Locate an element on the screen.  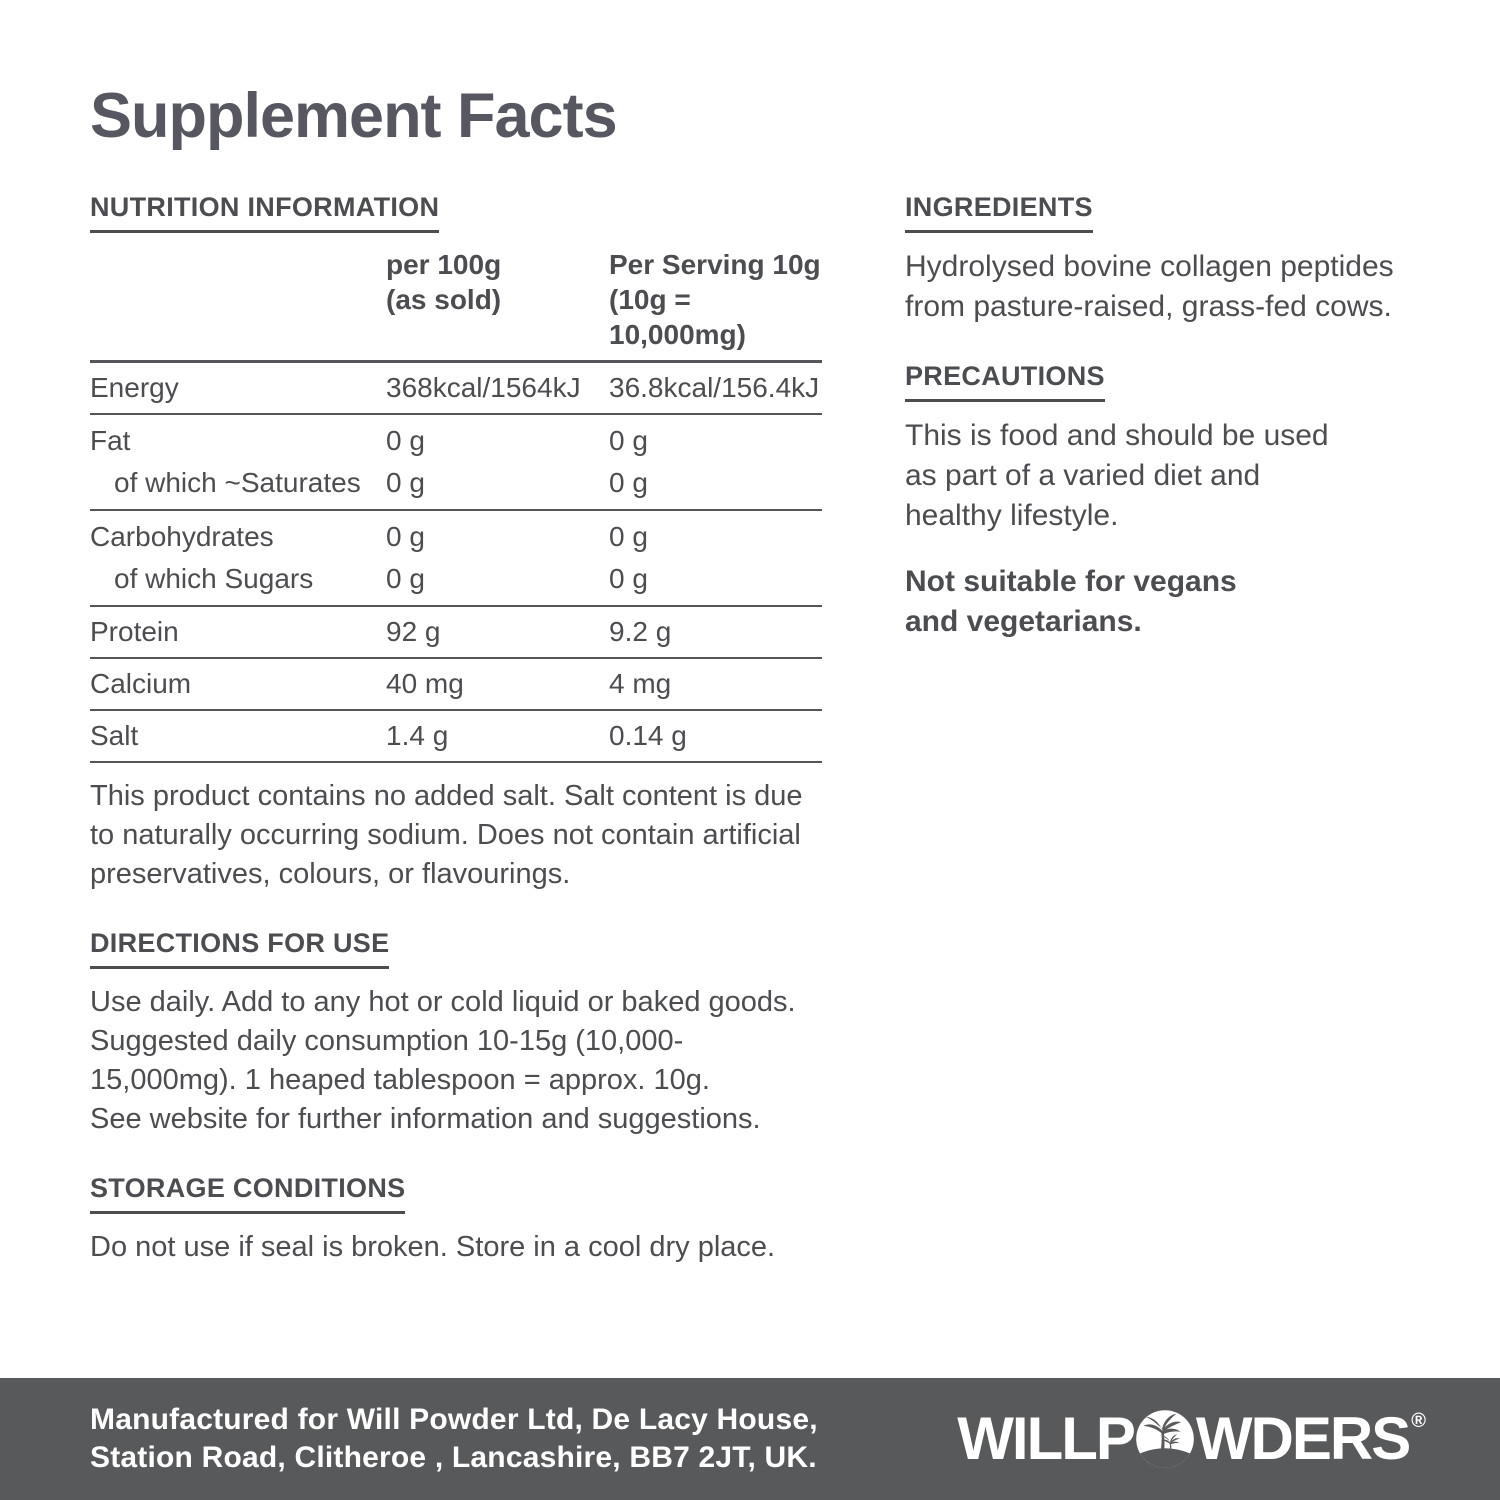
row-label: Fat is located at coordinates (110, 440).